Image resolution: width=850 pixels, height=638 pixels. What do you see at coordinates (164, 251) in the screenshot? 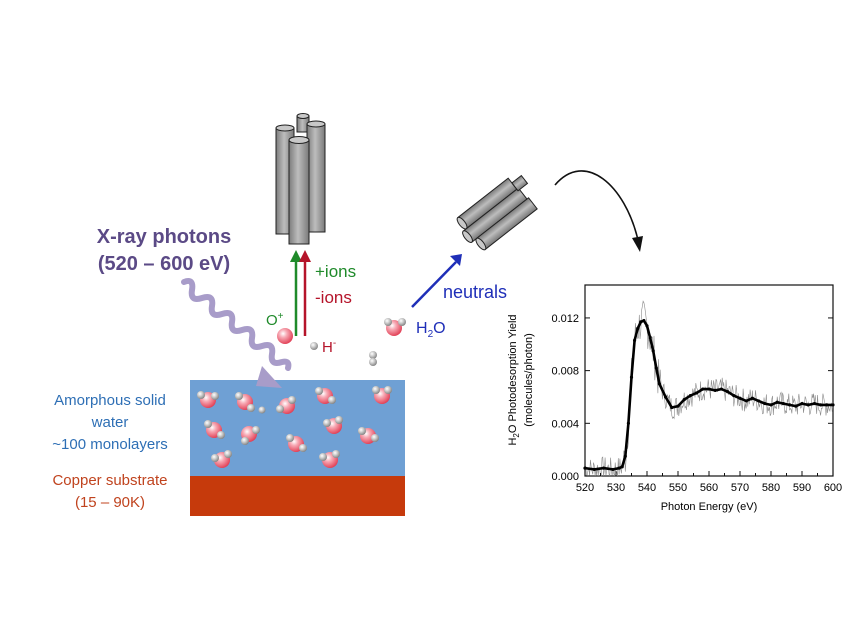
I see `xray-photons-label: X-ray photons (520 – 600 eV)` at bounding box center [164, 251].